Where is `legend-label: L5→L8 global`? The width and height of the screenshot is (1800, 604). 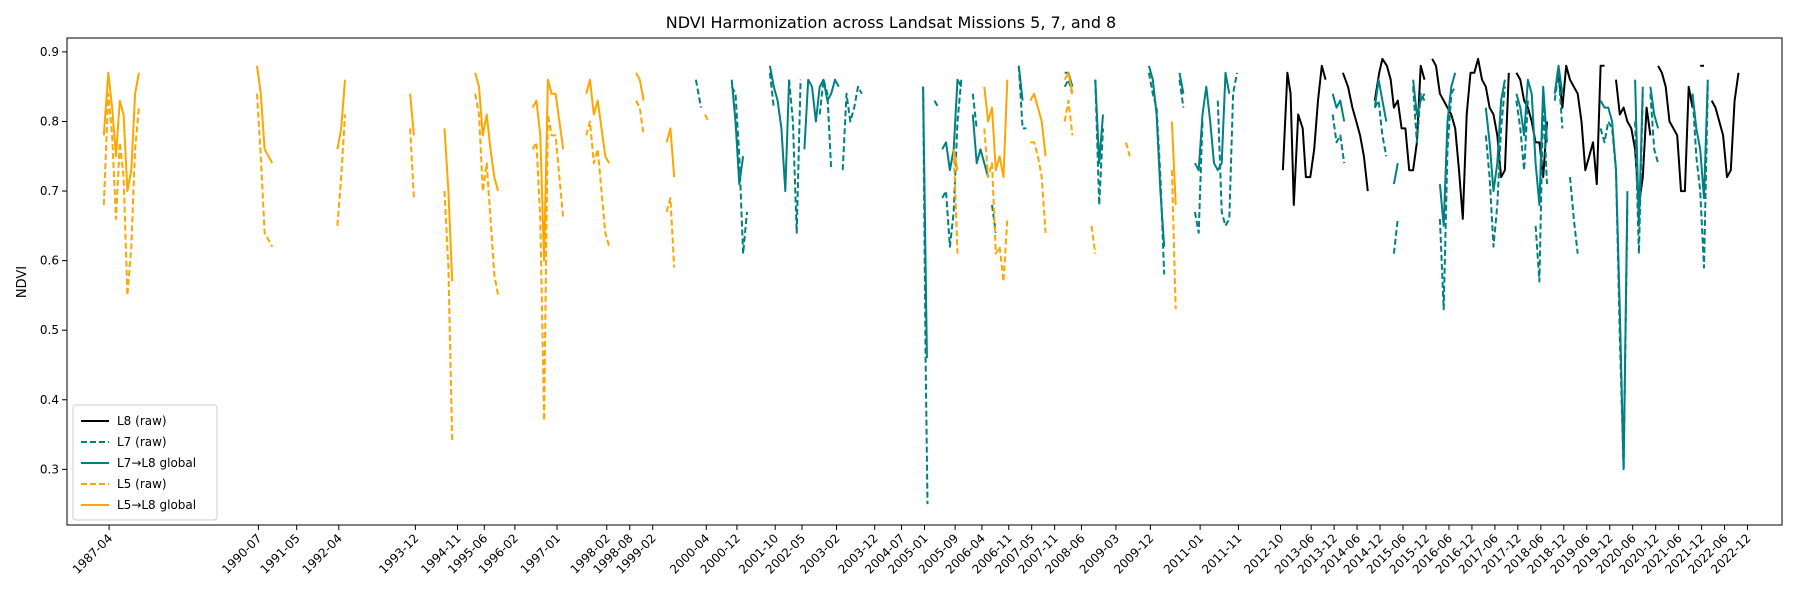
legend-label: L5→L8 global is located at coordinates (156, 505).